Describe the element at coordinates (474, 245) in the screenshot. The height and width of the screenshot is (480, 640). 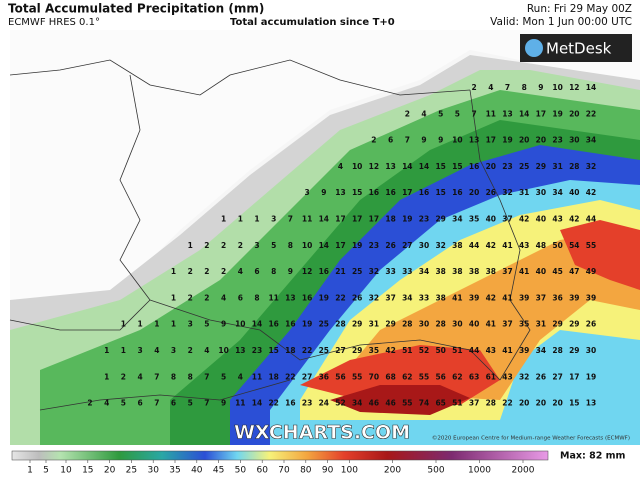
I see `grid-value: 44` at that location.